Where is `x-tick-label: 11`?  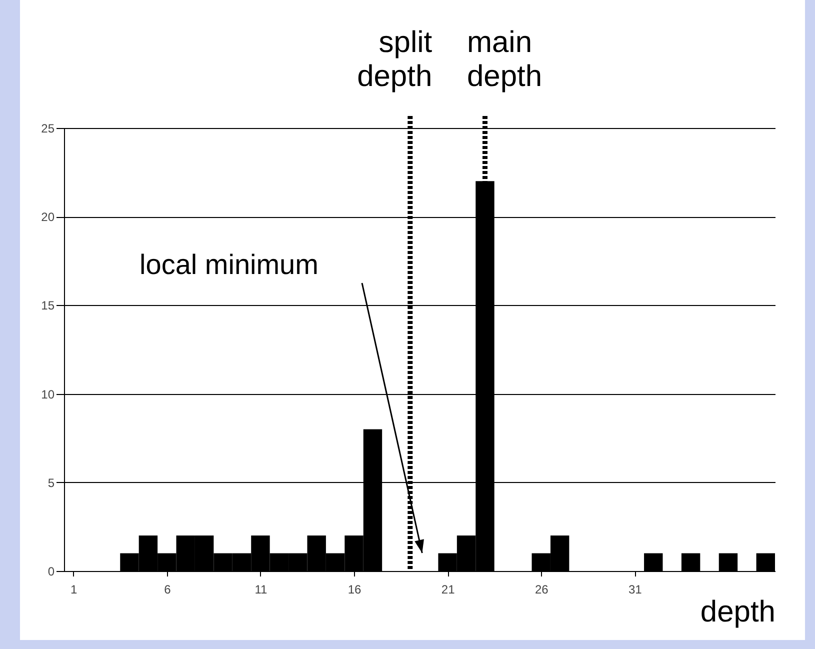
x-tick-label: 11 is located at coordinates (261, 589).